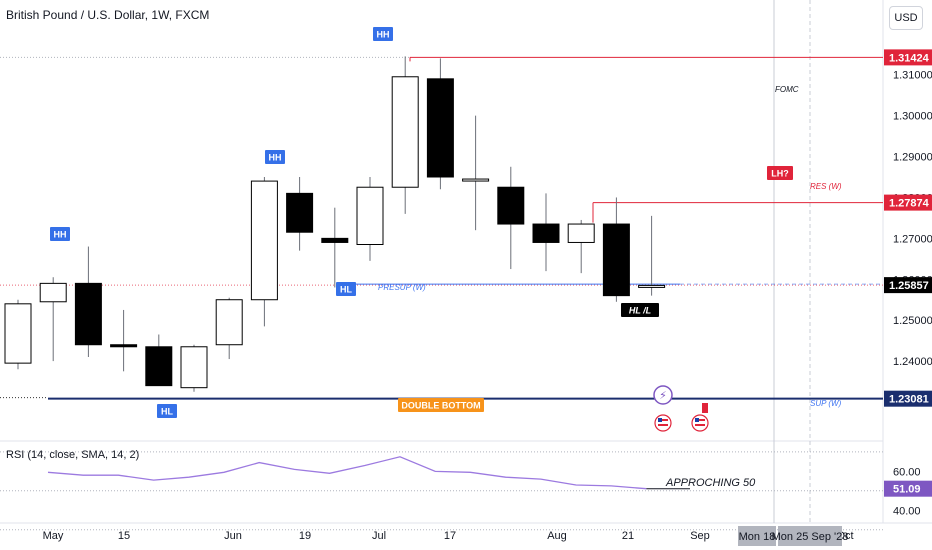 This screenshot has width=932, height=550. I want to click on rsi-value-bg, so click(908, 488).